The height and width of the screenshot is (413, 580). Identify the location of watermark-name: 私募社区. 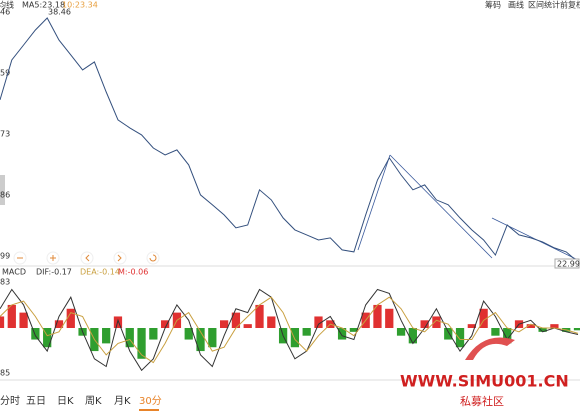
(482, 401).